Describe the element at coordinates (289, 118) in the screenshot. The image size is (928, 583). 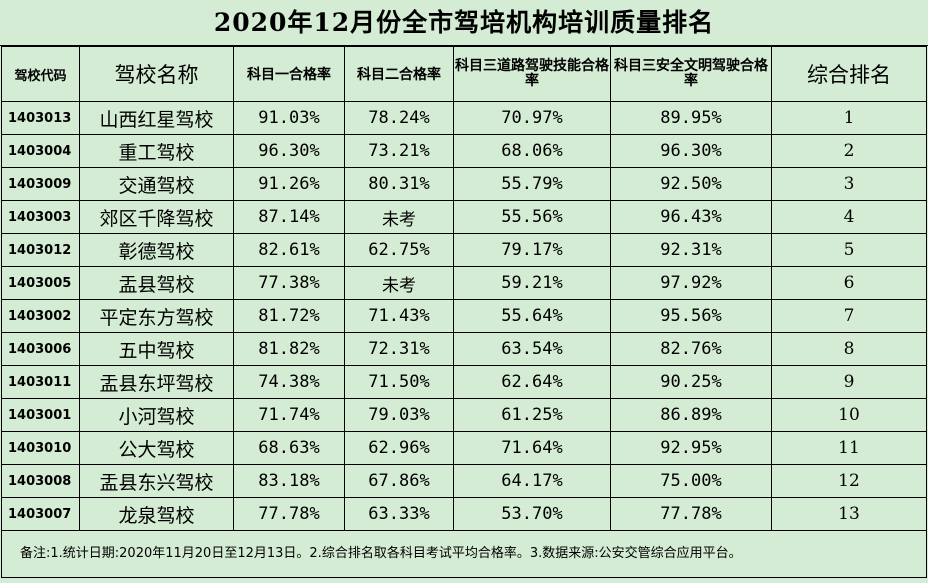
I see `cell-subject1: 91.03%` at that location.